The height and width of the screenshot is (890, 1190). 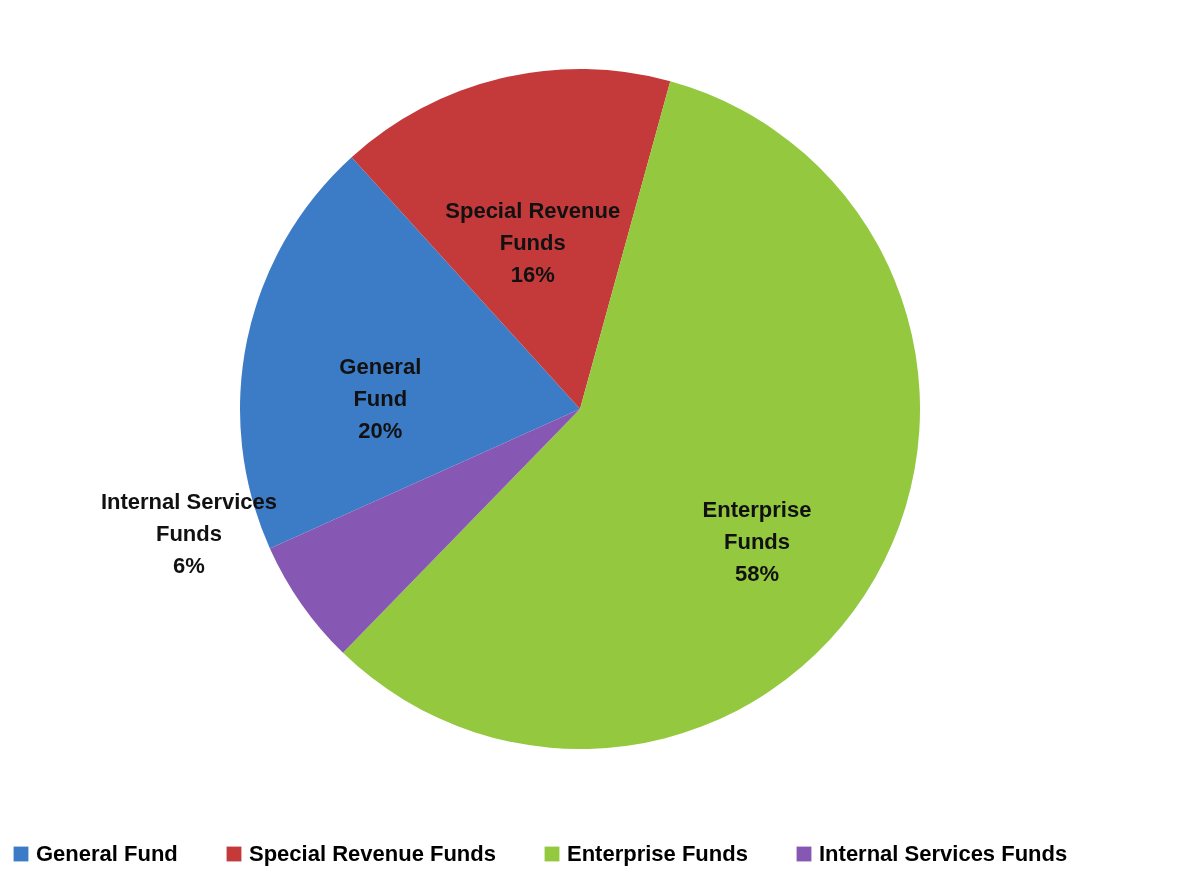 I want to click on slice-label: Special Revenue Funds, so click(x=533, y=226).